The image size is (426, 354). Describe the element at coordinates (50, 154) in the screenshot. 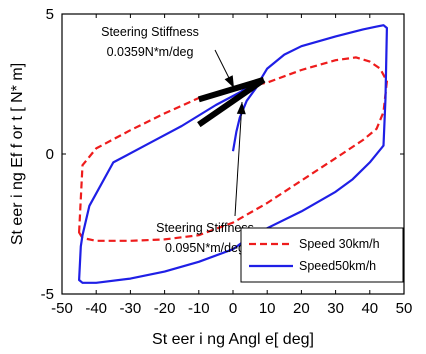

I see `y-tick-label: 0` at that location.